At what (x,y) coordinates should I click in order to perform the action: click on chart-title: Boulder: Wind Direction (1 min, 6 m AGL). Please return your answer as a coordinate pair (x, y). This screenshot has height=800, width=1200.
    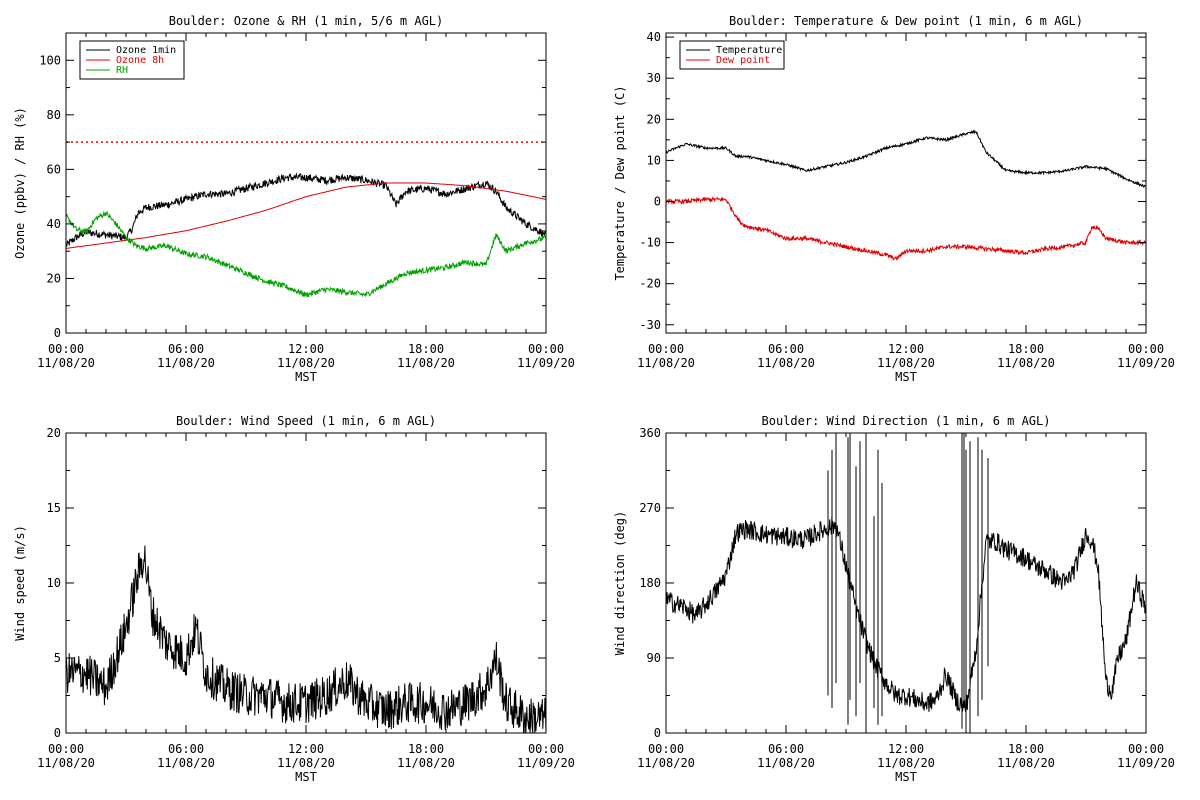
    Looking at the image, I should click on (906, 421).